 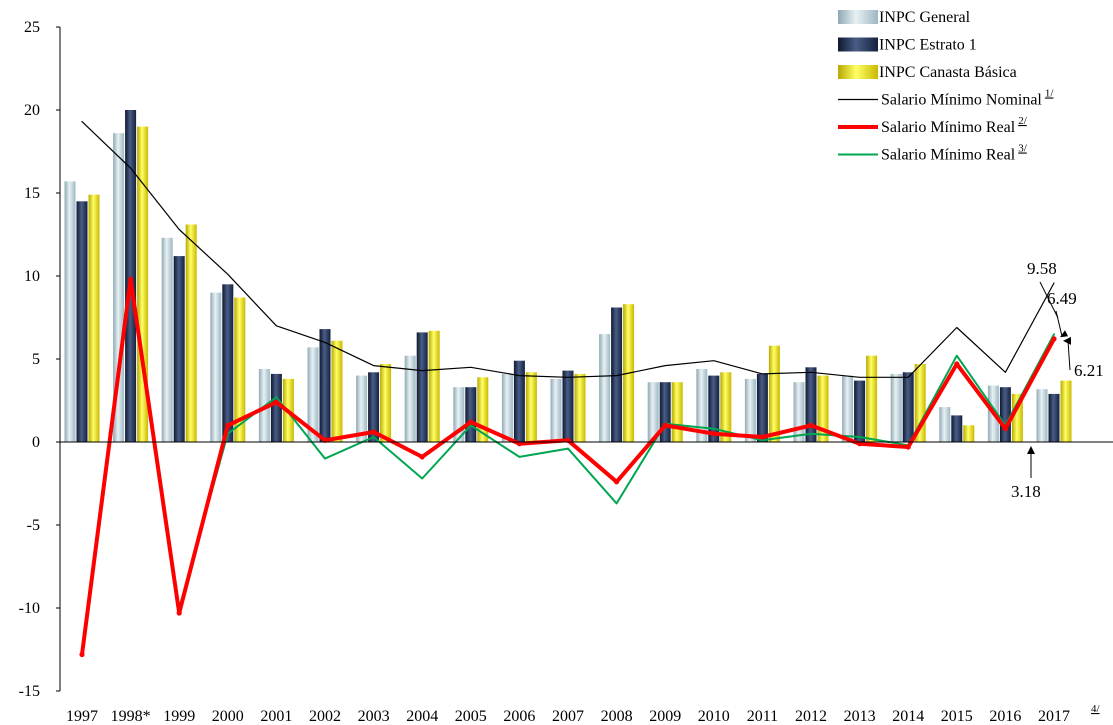 I want to click on bar-inpc-estrato-1-2011, so click(x=762, y=407).